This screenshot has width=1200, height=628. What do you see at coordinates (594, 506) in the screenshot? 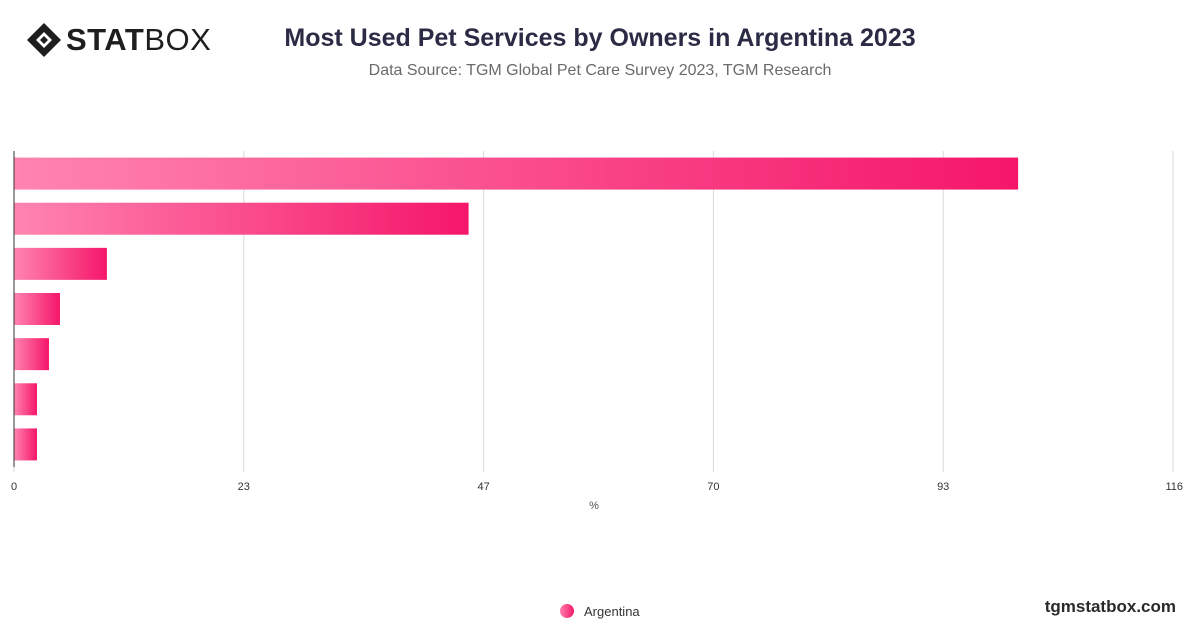
I see `x-axis-label: %` at bounding box center [594, 506].